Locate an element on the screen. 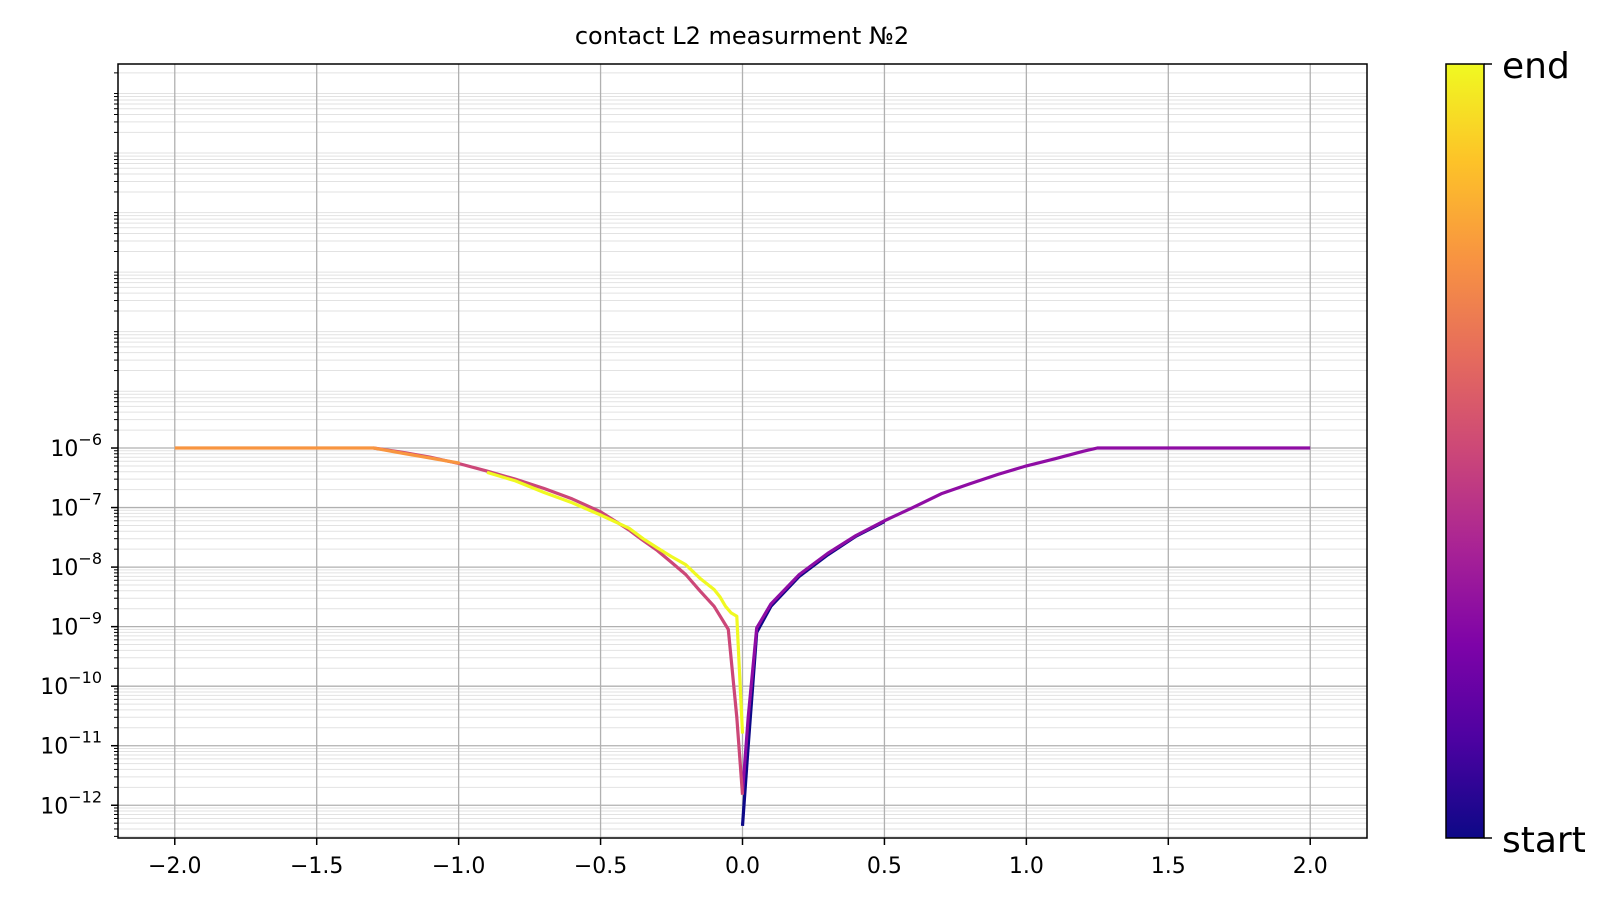  x-axis: −2.0 −1.5 −1.0 −0.5 0.0 0.5 1.0 1.5 2.0 is located at coordinates (738, 858).